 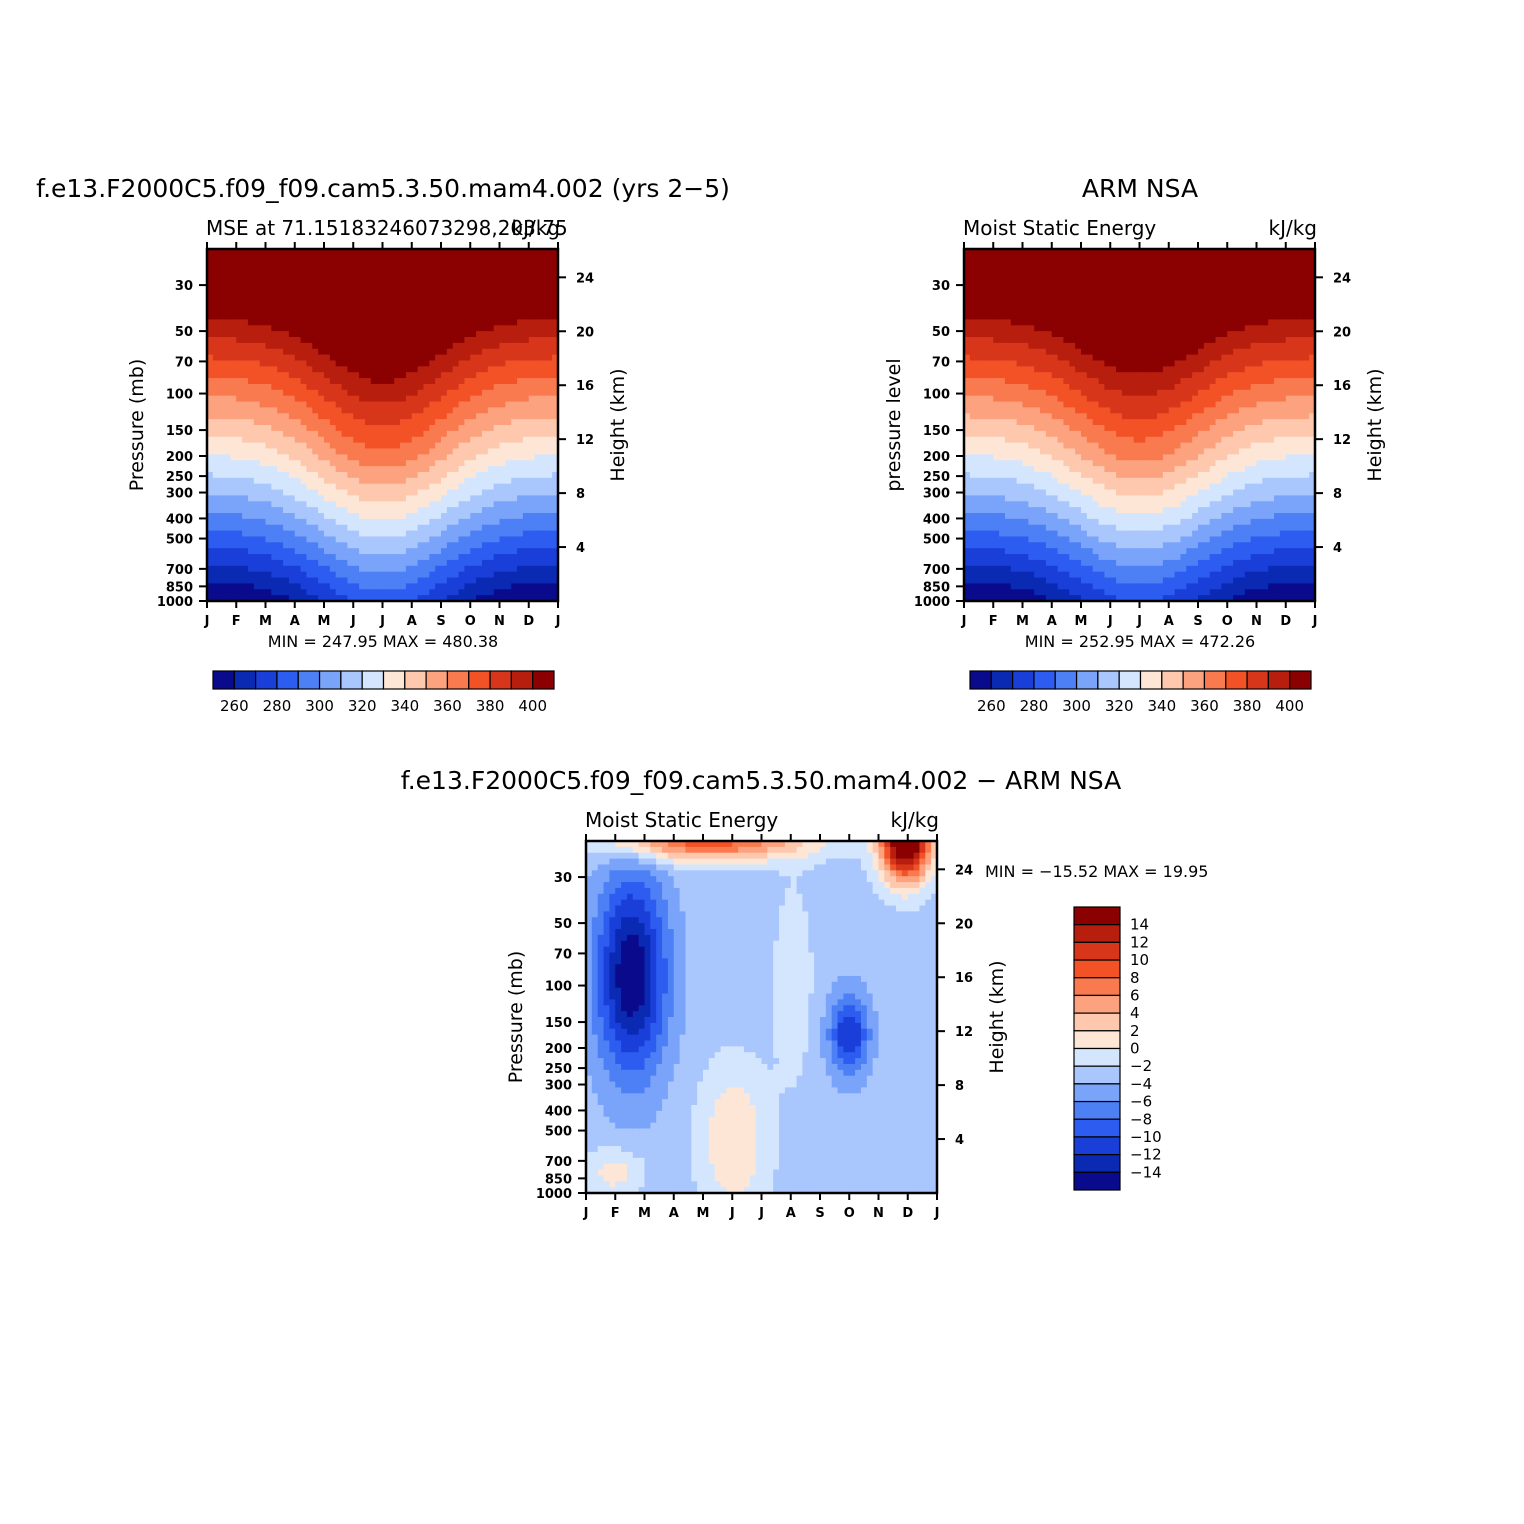 What do you see at coordinates (558, 621) in the screenshot?
I see `month-label: J` at bounding box center [558, 621].